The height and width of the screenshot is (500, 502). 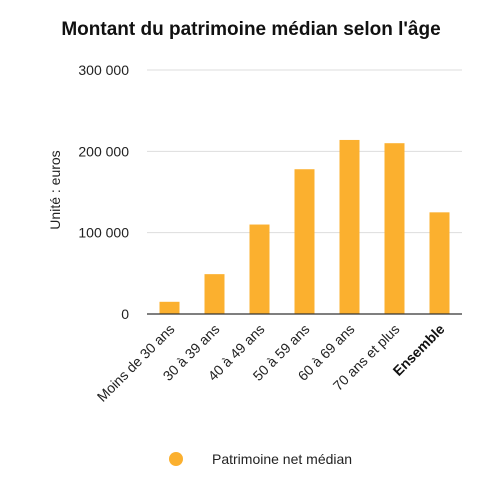 I want to click on x-tick-label: Moins de 30 ans, so click(x=136, y=363).